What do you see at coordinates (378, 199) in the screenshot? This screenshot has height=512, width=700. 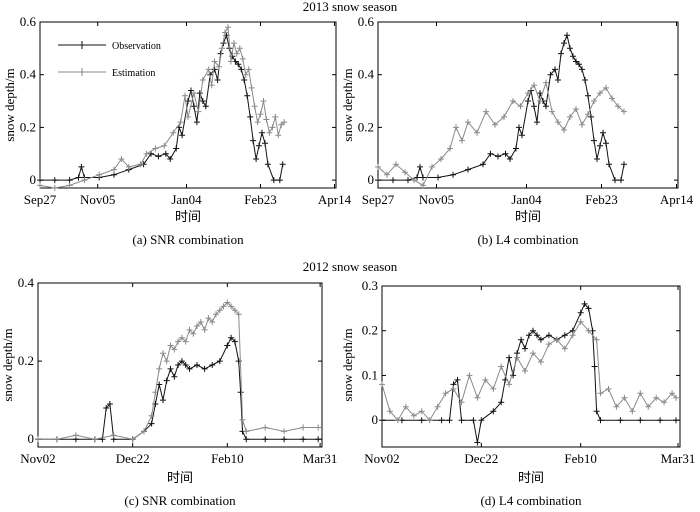 I see `x-tick-label: Sep27` at bounding box center [378, 199].